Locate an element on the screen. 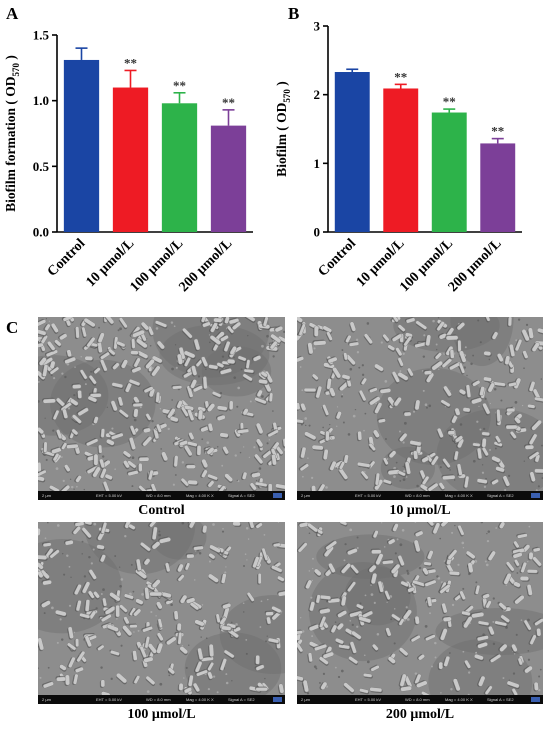 This screenshot has height=732, width=550. sem-caption: 100 μmol/L is located at coordinates (161, 714).